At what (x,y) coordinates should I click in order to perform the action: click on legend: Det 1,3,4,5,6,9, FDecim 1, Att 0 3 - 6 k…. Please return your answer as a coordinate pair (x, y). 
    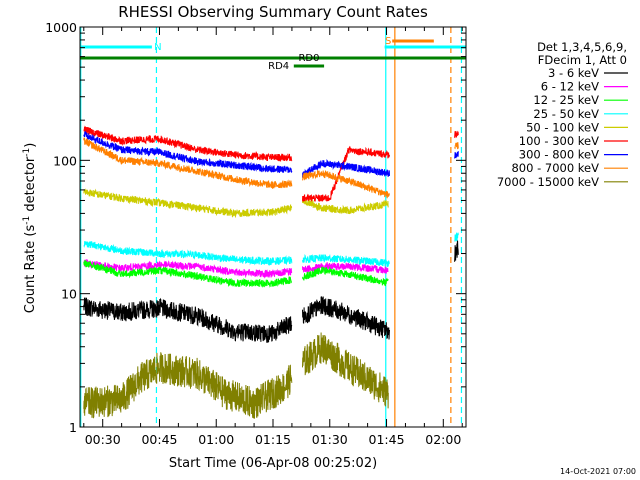
    Looking at the image, I should click on (562, 114).